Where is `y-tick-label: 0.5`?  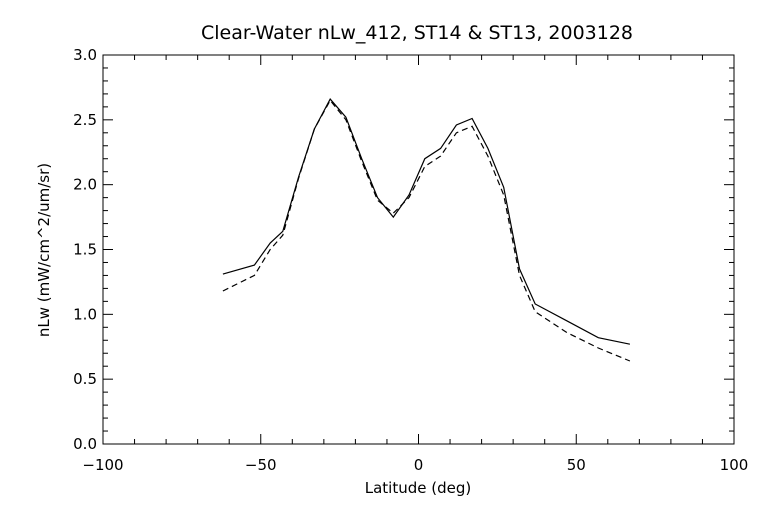 y-tick-label: 0.5 is located at coordinates (85, 379).